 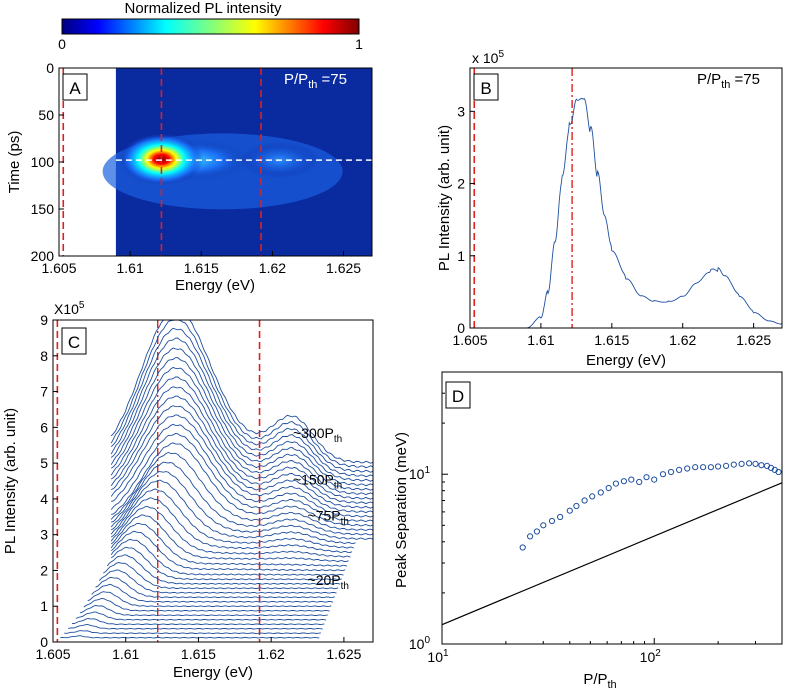 I want to click on panel-b-xtick-label-1: 1.61, so click(x=540, y=340).